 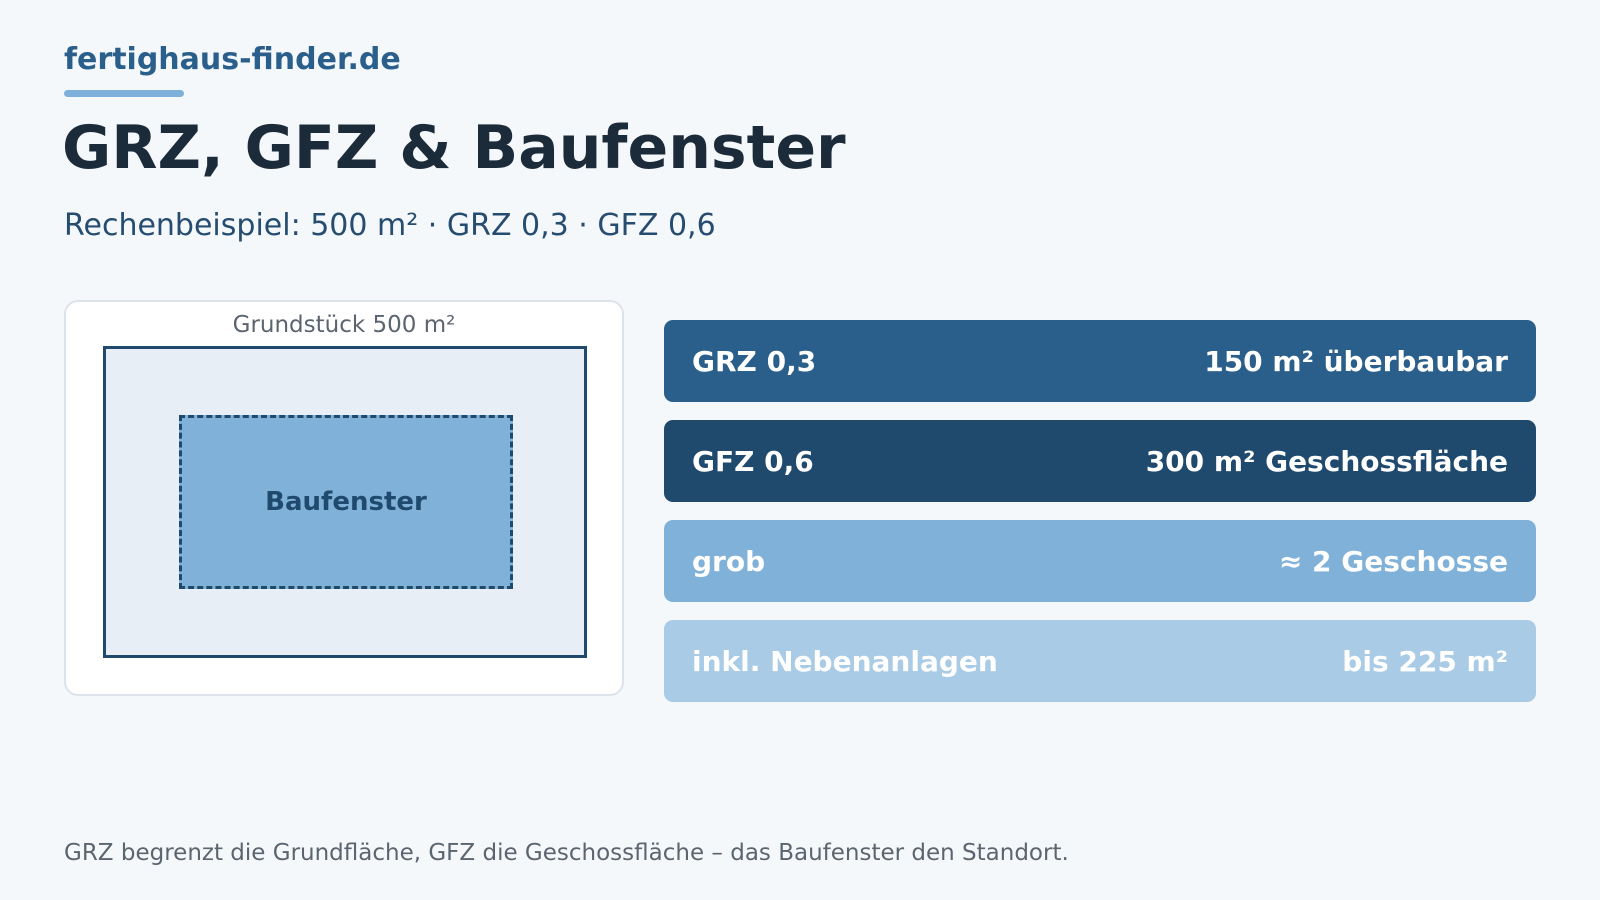 What do you see at coordinates (344, 325) in the screenshot?
I see `plot-label: Grundstück 500 m²` at bounding box center [344, 325].